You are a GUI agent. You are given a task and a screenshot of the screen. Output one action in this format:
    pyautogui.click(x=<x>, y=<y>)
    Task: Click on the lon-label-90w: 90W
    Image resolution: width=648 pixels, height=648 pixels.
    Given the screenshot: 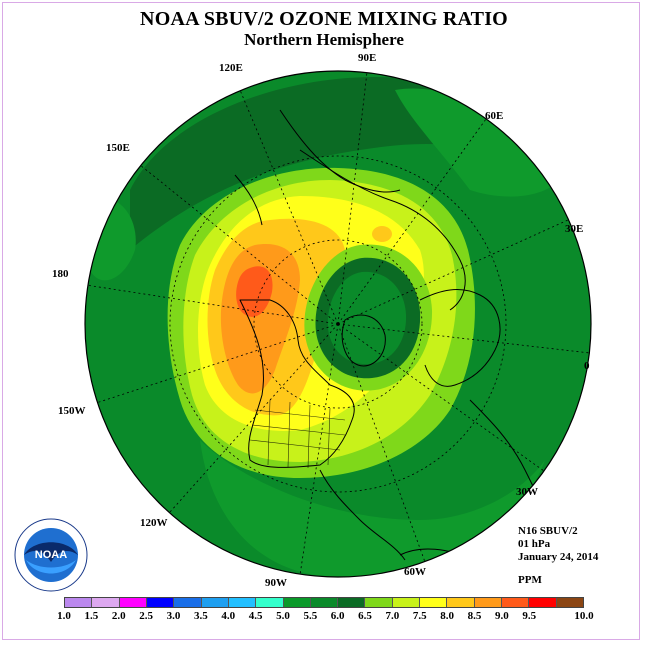 What is the action you would take?
    pyautogui.click(x=276, y=583)
    